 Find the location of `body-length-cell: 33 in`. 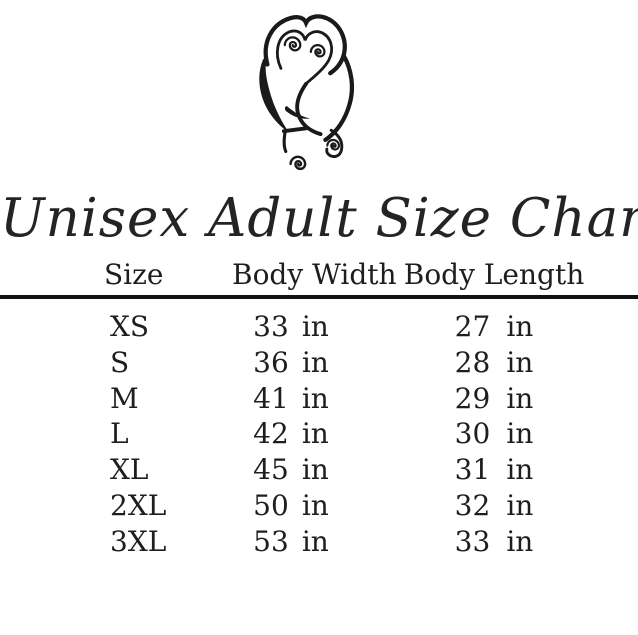

body-length-cell: 33 in is located at coordinates (494, 542).